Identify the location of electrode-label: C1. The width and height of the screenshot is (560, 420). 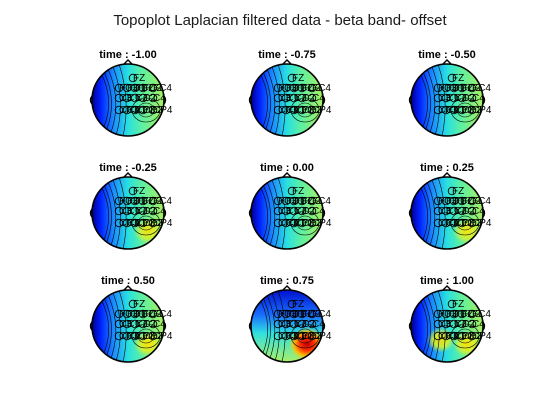
(292, 98).